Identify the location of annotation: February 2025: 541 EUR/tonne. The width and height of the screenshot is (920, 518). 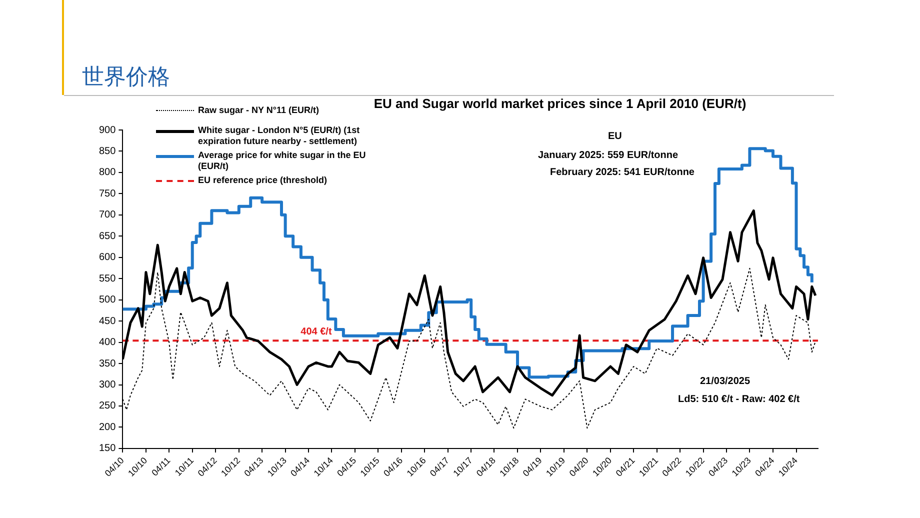
(622, 172).